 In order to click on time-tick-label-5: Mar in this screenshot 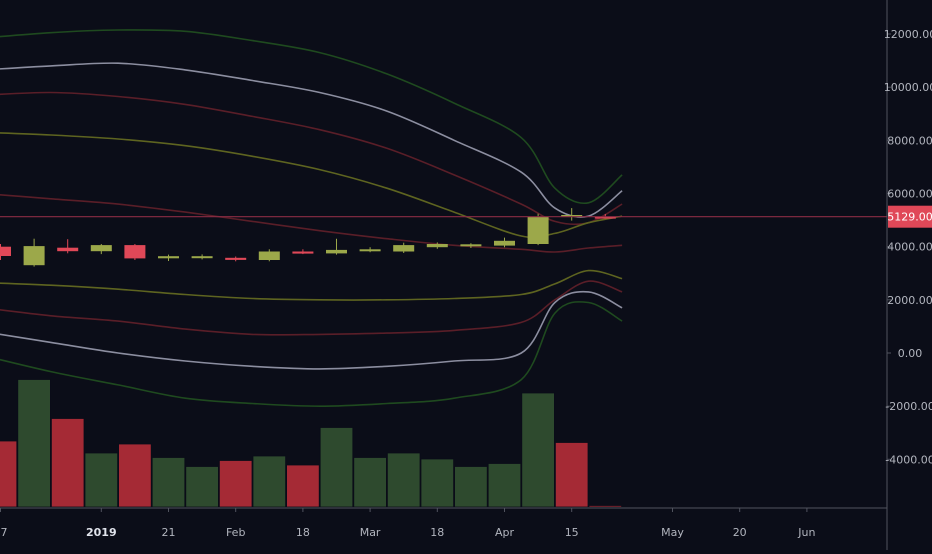, I will do `click(370, 532)`.